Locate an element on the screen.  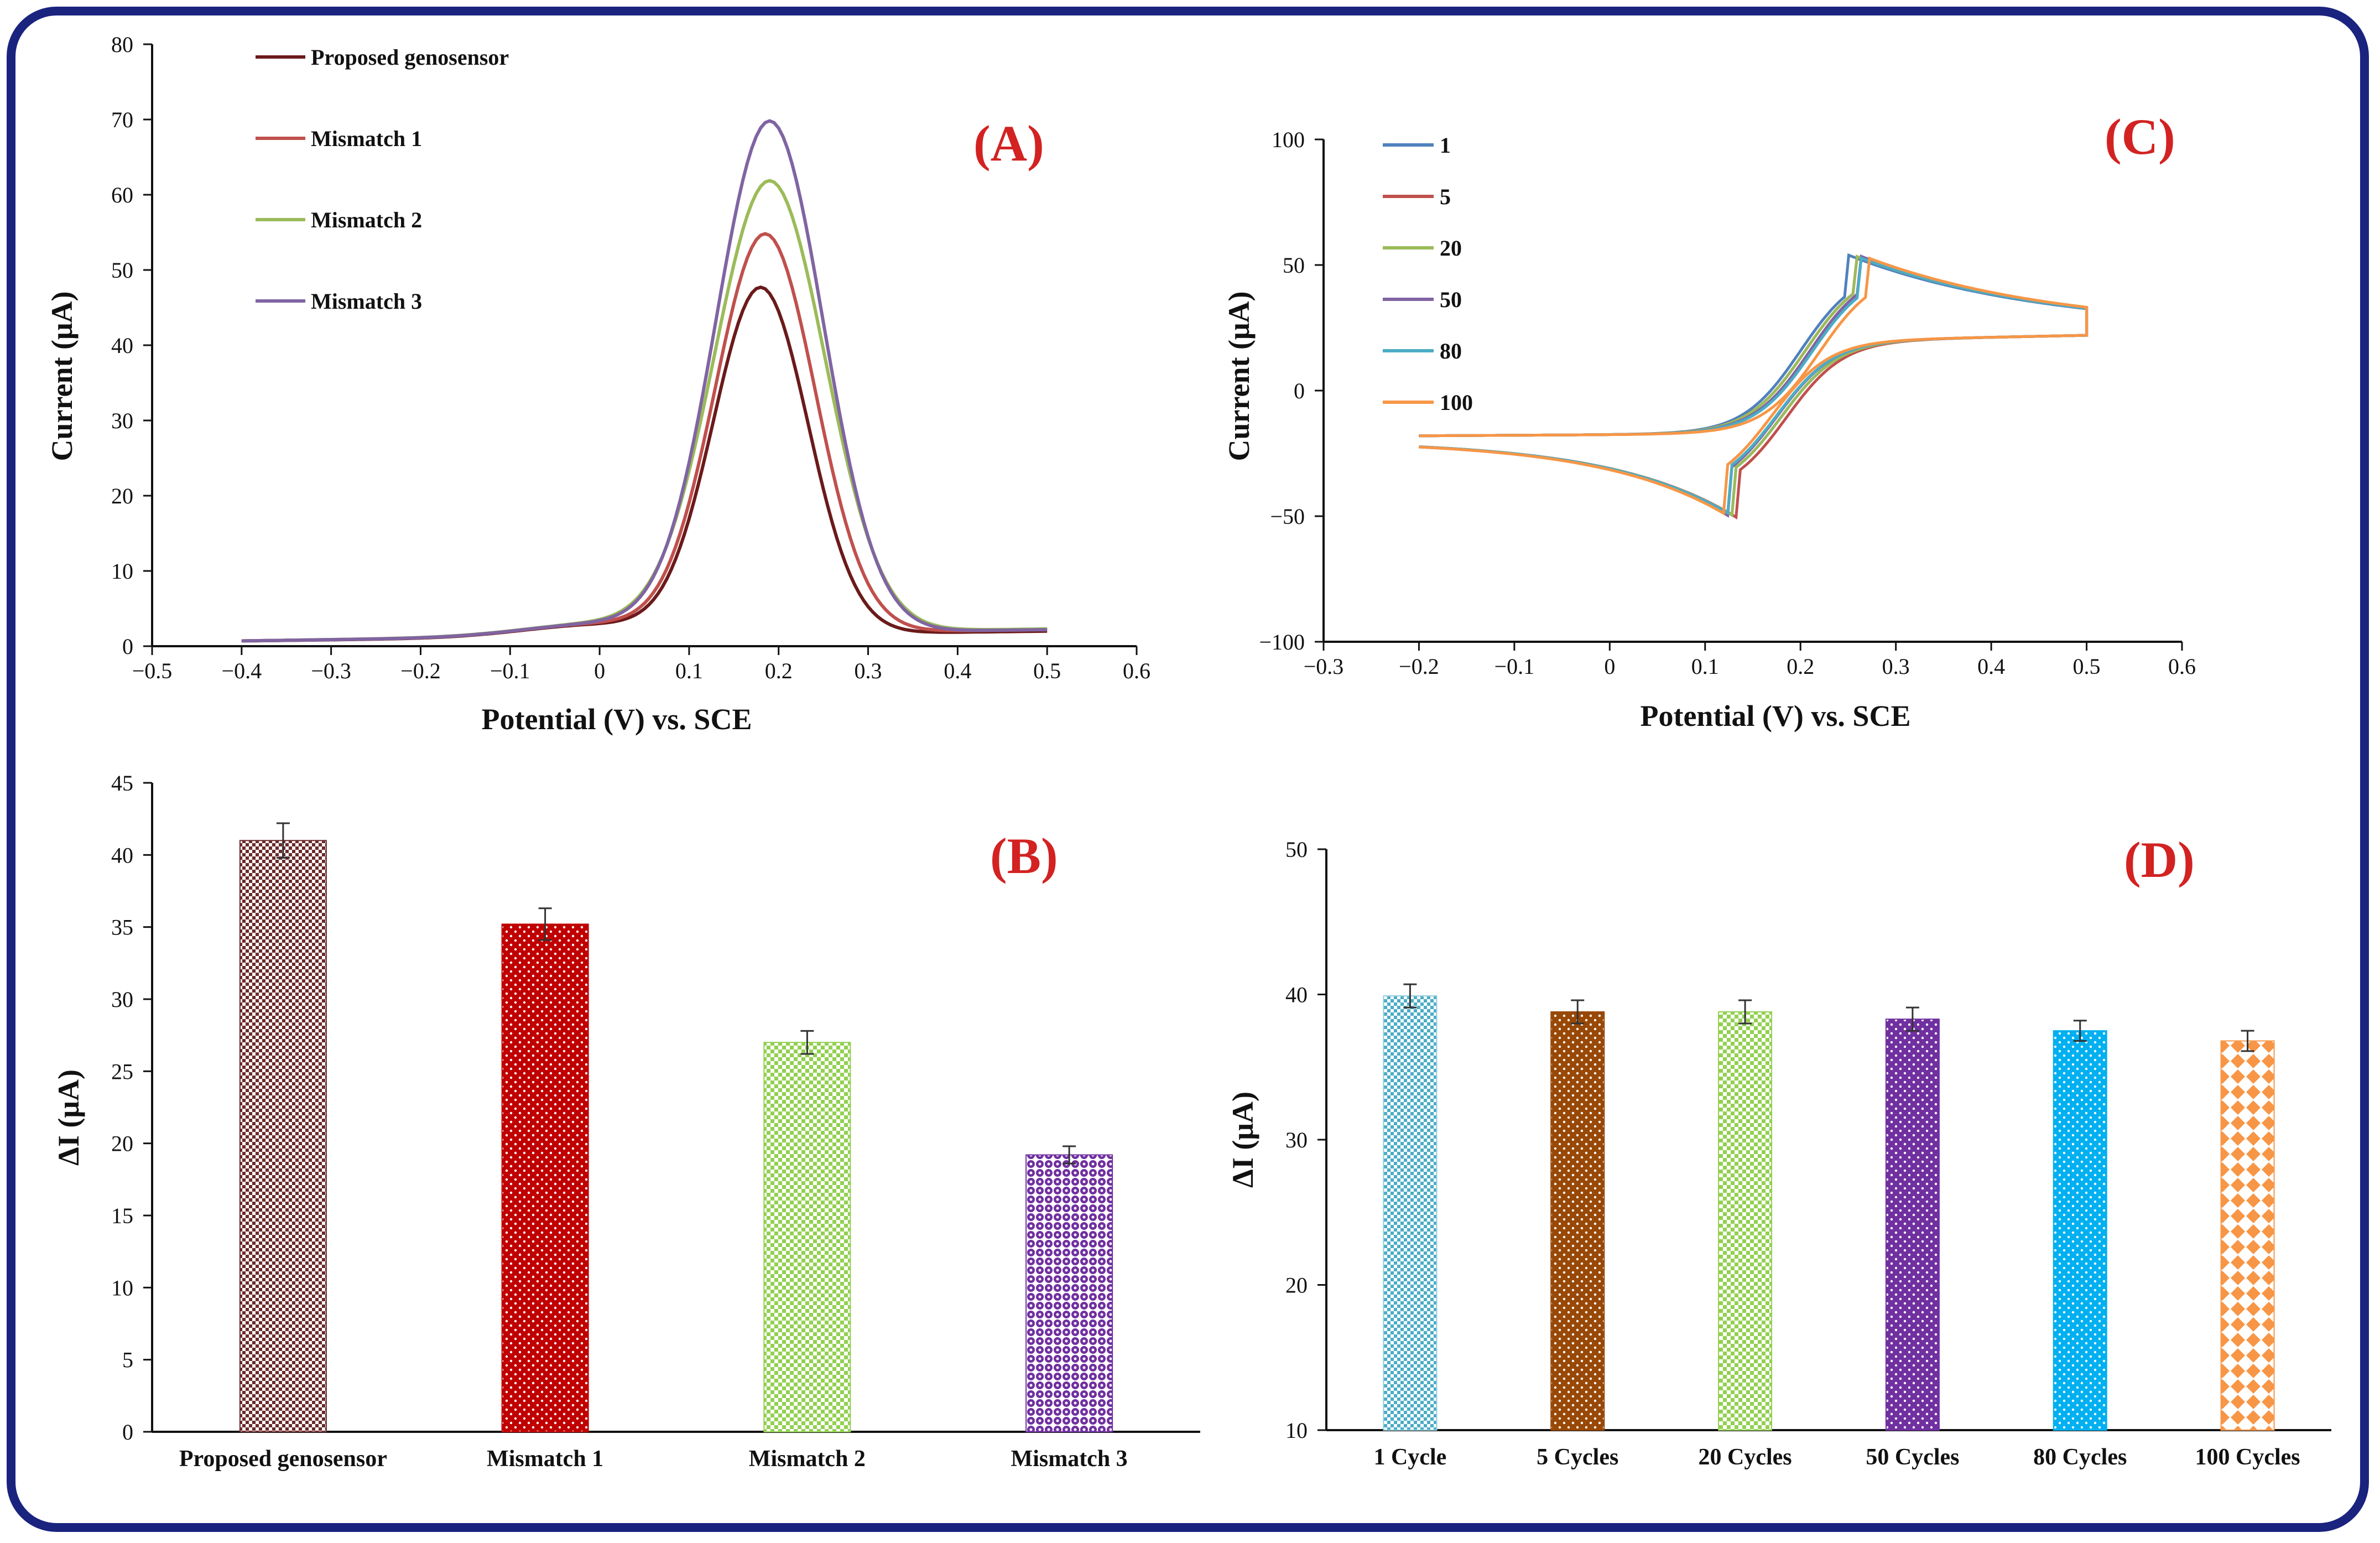
legend-label: 50 is located at coordinates (1451, 300).